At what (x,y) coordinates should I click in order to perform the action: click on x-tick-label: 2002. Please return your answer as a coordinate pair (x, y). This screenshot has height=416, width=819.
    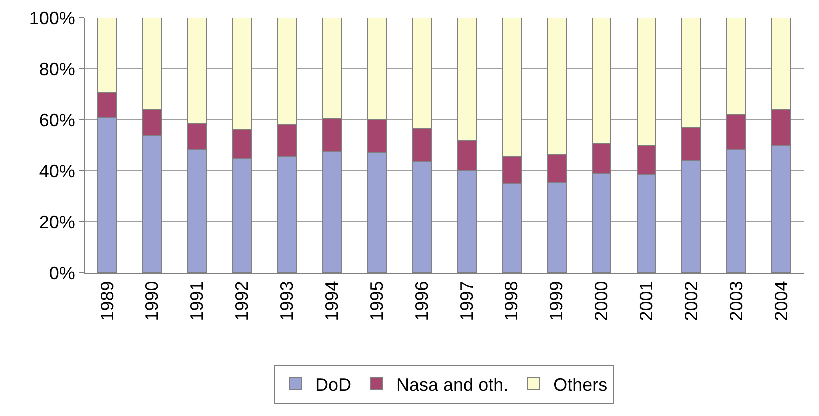
    Looking at the image, I should click on (692, 301).